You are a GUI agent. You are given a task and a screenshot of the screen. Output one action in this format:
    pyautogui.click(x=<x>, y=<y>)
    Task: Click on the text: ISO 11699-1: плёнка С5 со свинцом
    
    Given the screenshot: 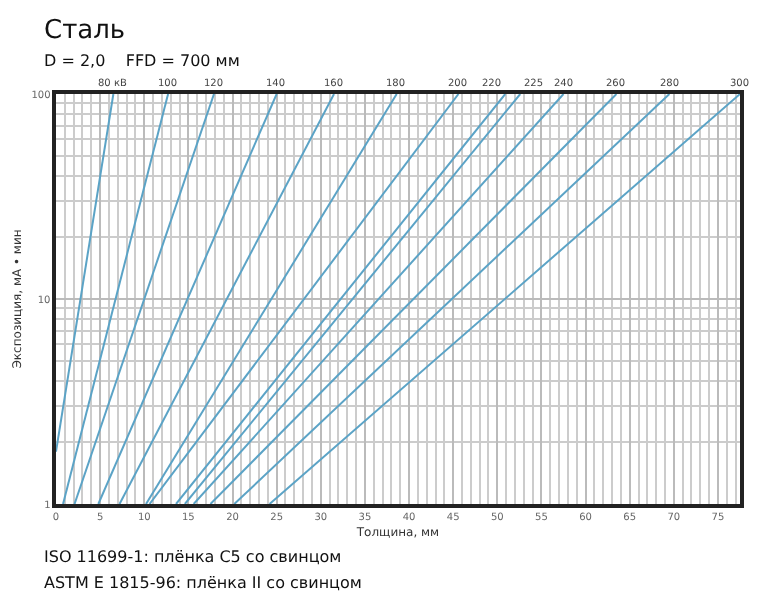 What is the action you would take?
    pyautogui.click(x=193, y=557)
    